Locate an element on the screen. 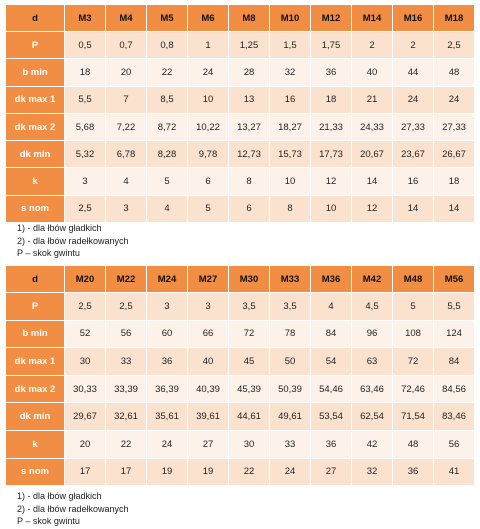 The height and width of the screenshot is (529, 480). table-cell: 26,67 is located at coordinates (454, 154).